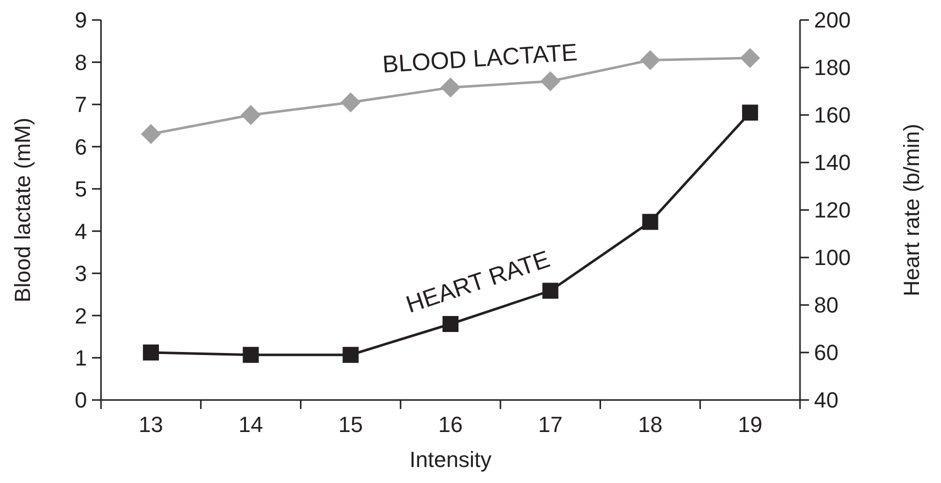 The image size is (941, 483). Describe the element at coordinates (80, 315) in the screenshot. I see `y-tick-label: 2` at that location.